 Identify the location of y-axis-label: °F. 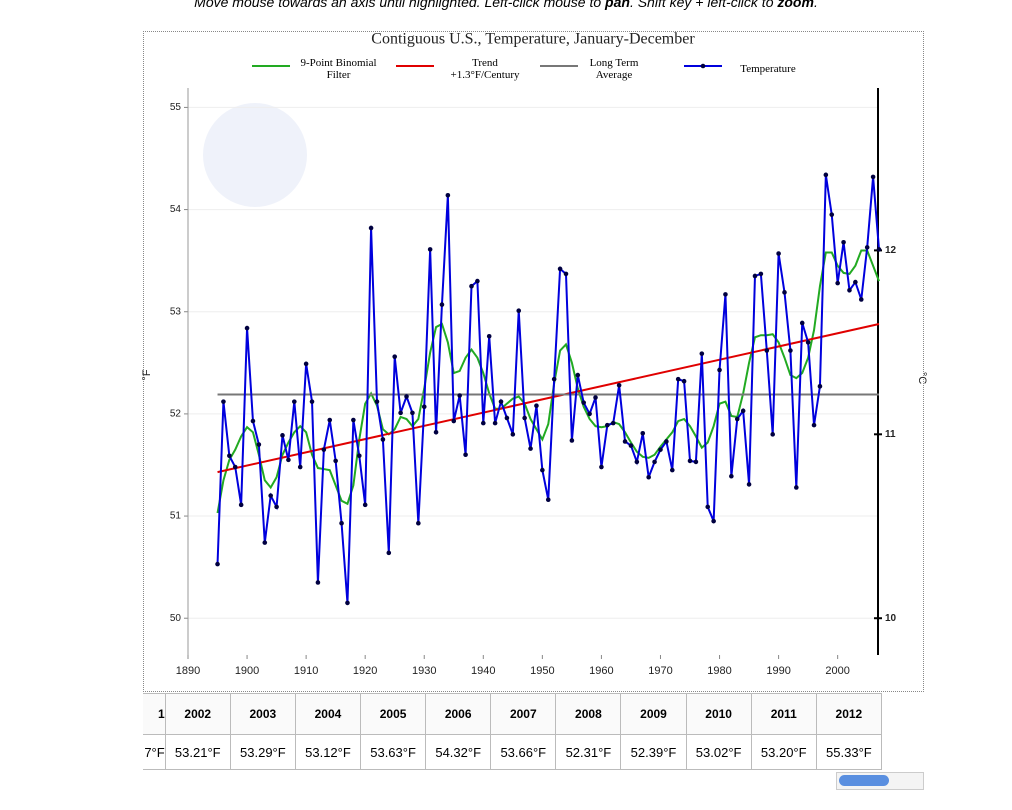
(147, 374).